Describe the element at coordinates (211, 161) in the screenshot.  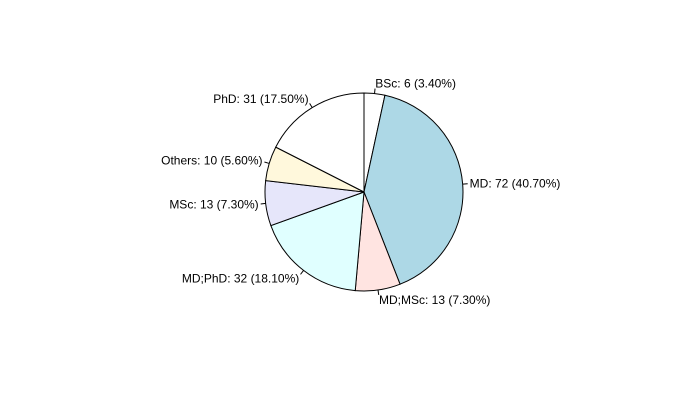
I see `pie-label-5: Others: 10 (5.60%)` at that location.